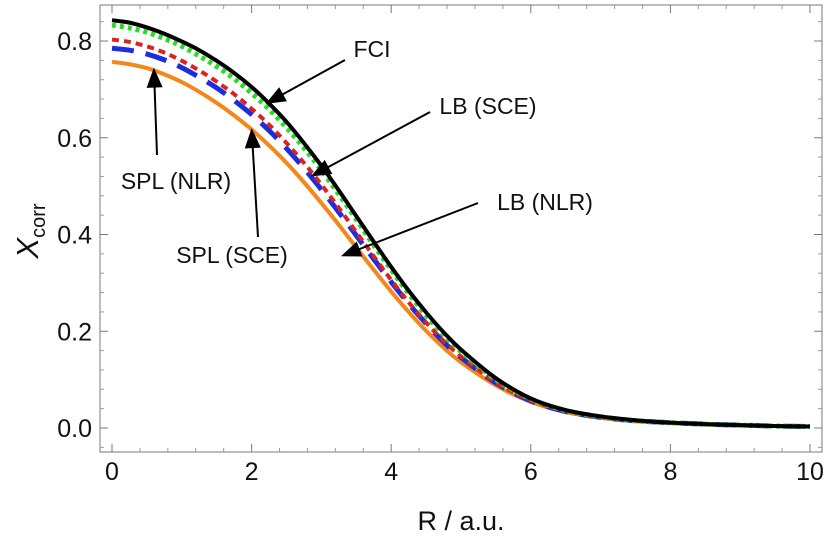  What do you see at coordinates (487, 106) in the screenshot?
I see `annotation-lb-sce: LB (SCE)` at bounding box center [487, 106].